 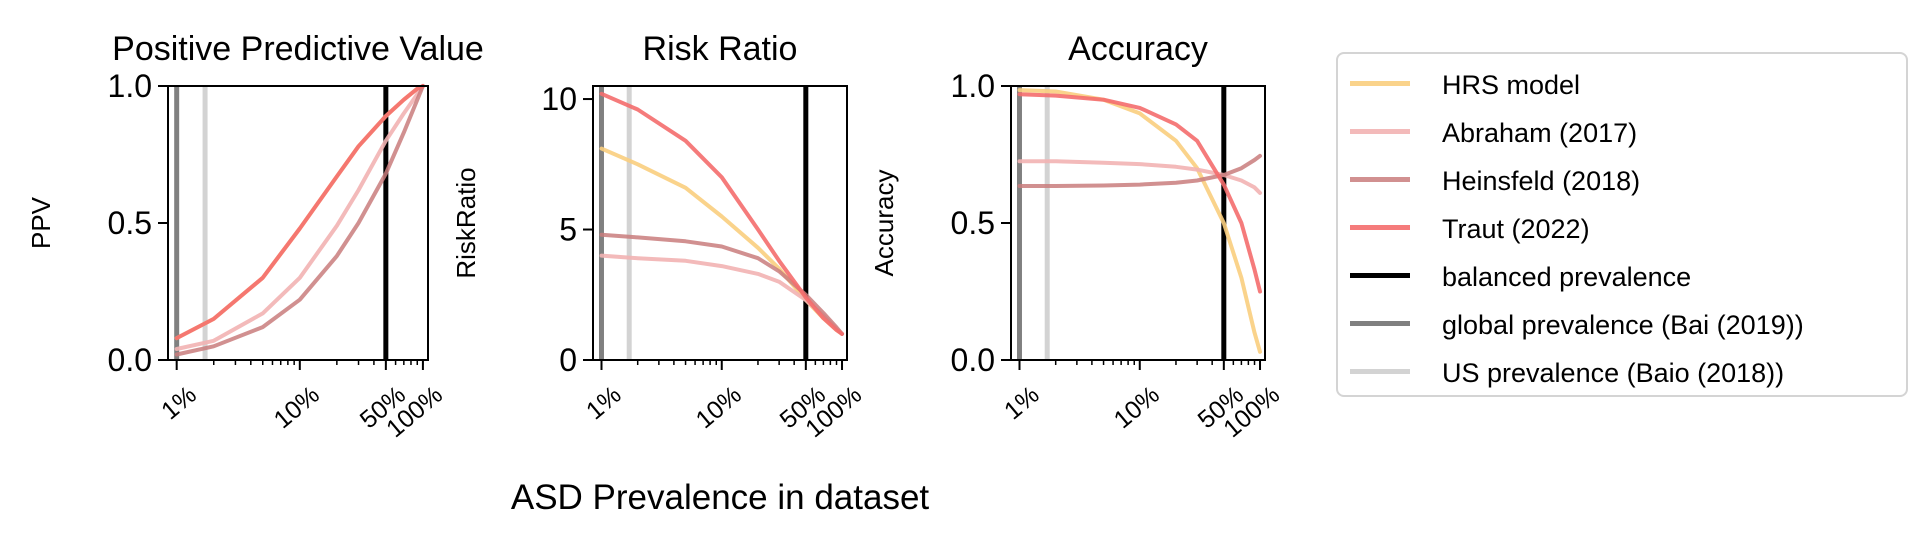 What do you see at coordinates (1613, 373) in the screenshot?
I see `legend-label: US prevalence (Baio (2018))` at bounding box center [1613, 373].